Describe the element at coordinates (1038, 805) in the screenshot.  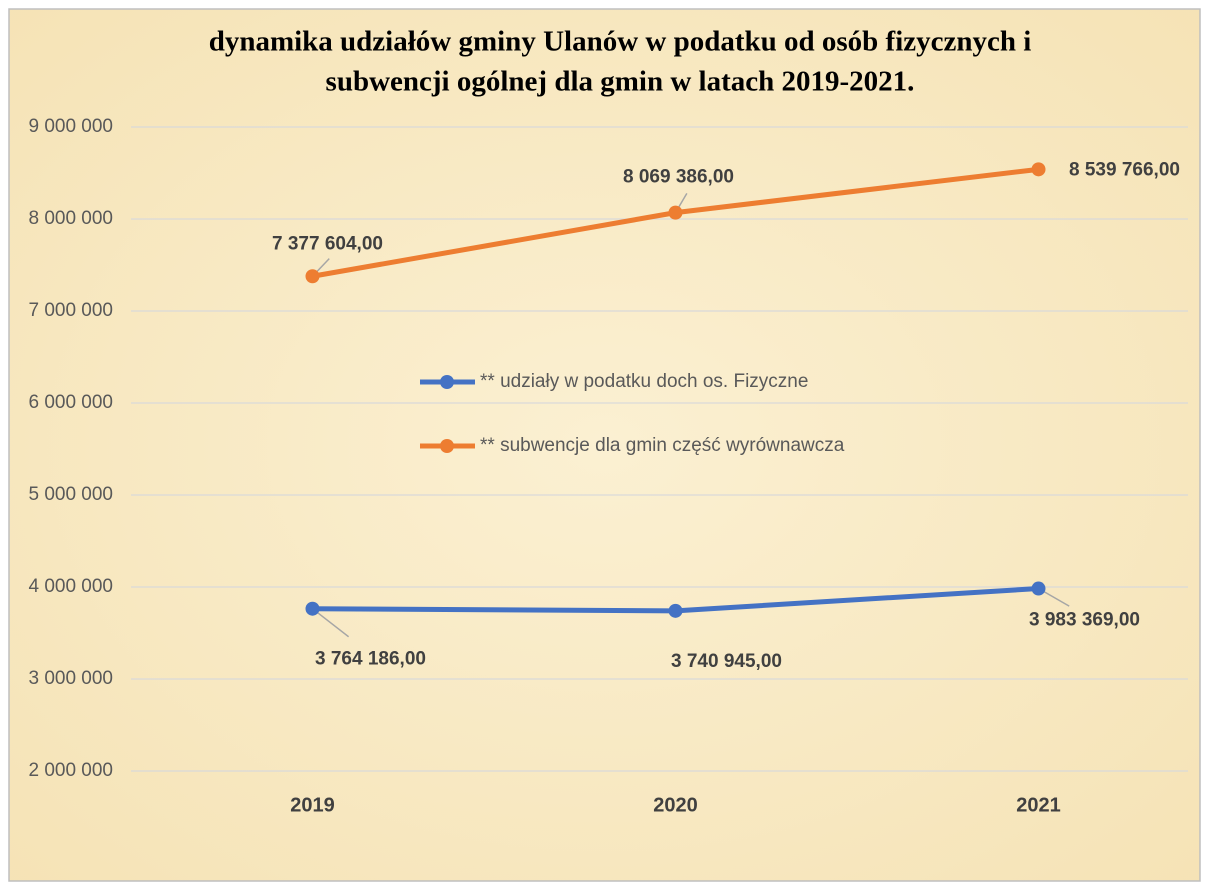
I see `x-tick-label: 2021` at that location.